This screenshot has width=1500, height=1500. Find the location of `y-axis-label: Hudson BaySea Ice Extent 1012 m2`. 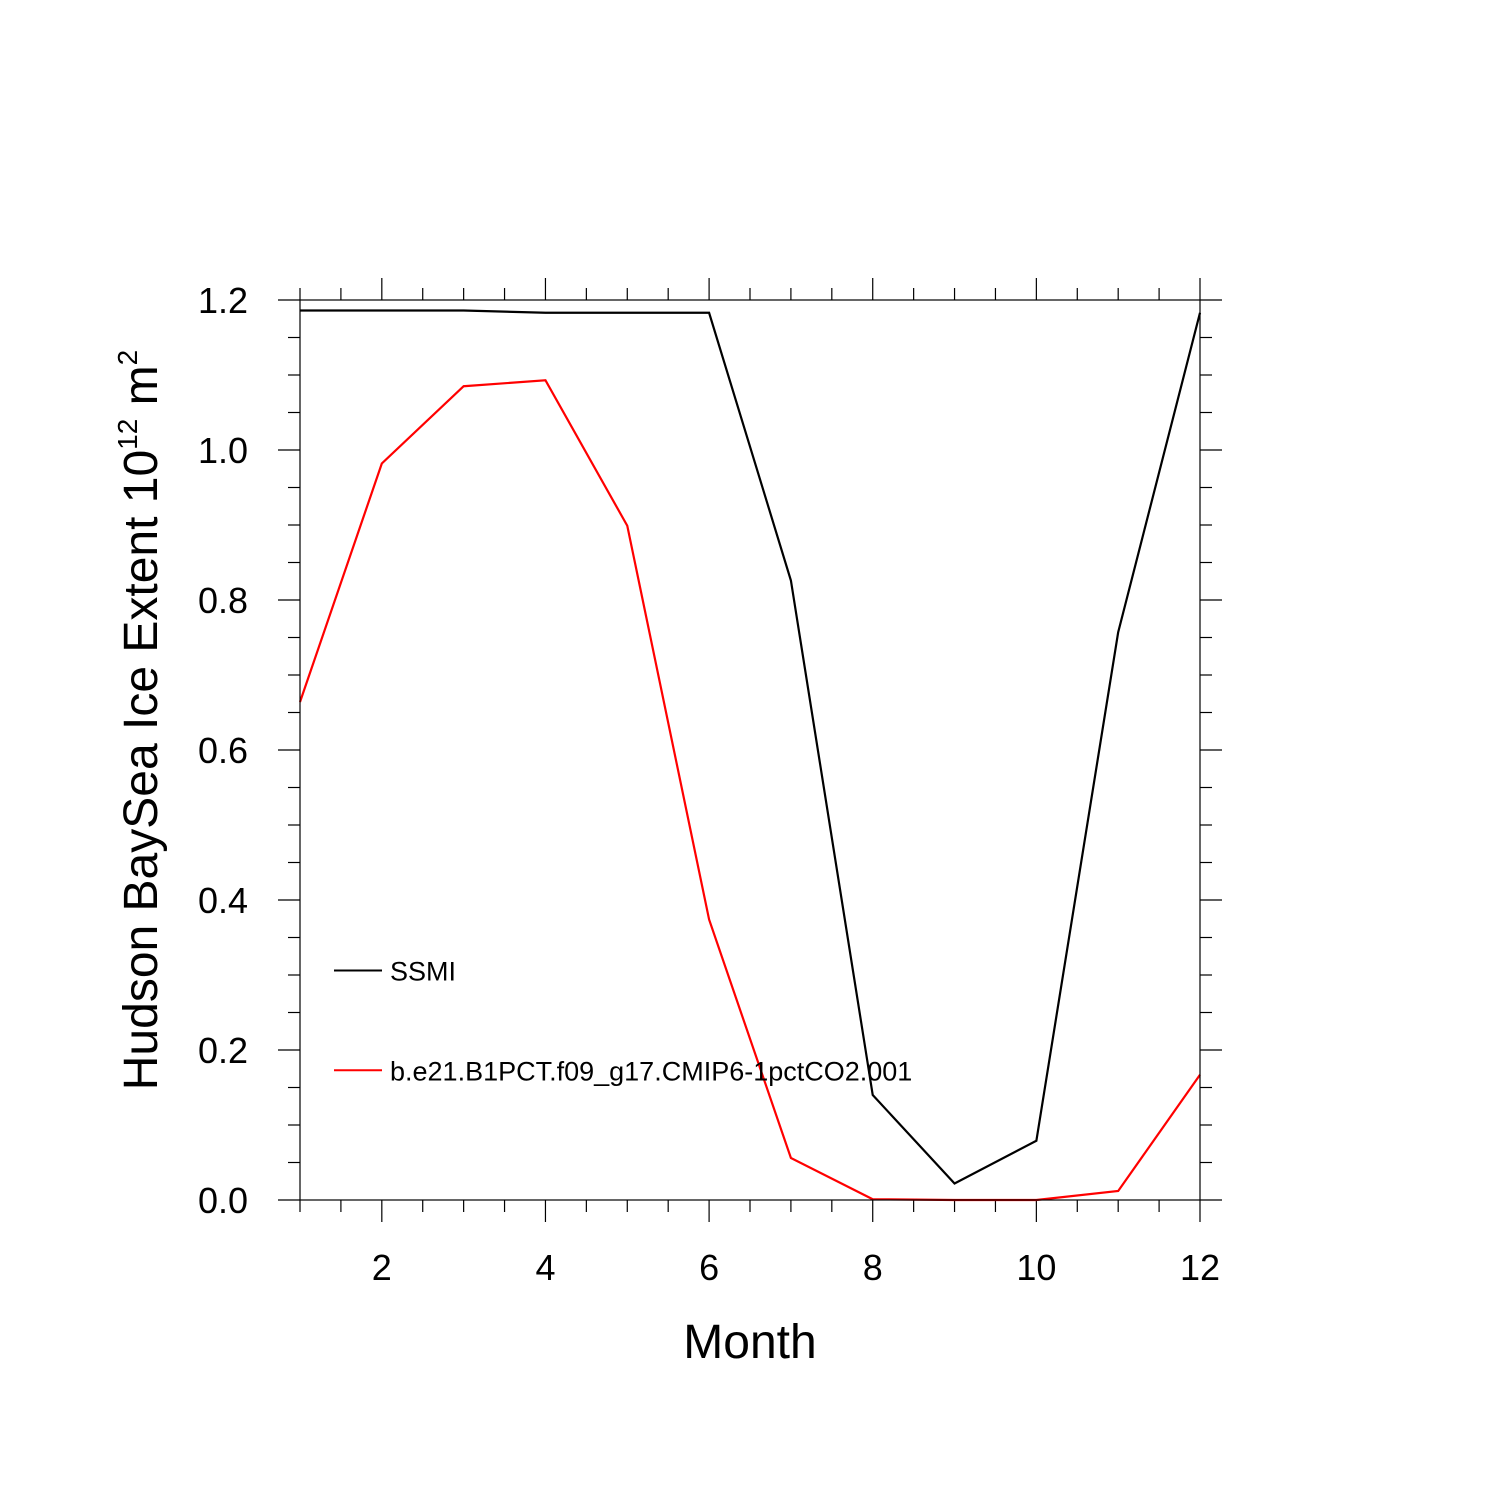

y-axis-label: Hudson BaySea Ice Extent 1012 m2 is located at coordinates (140, 720).